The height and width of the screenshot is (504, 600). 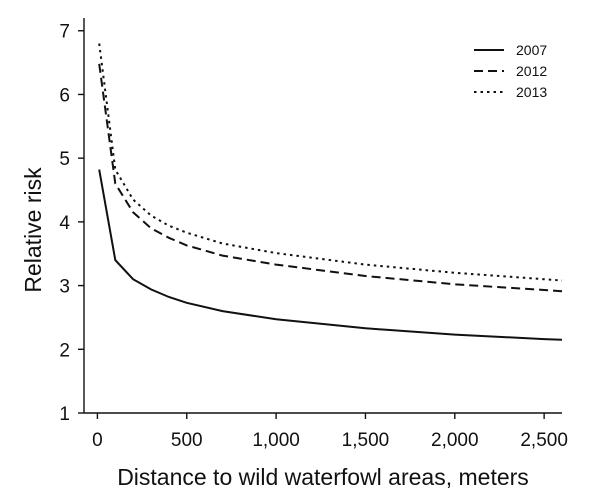 I want to click on y-axis-title: Relative risk, so click(x=33, y=230).